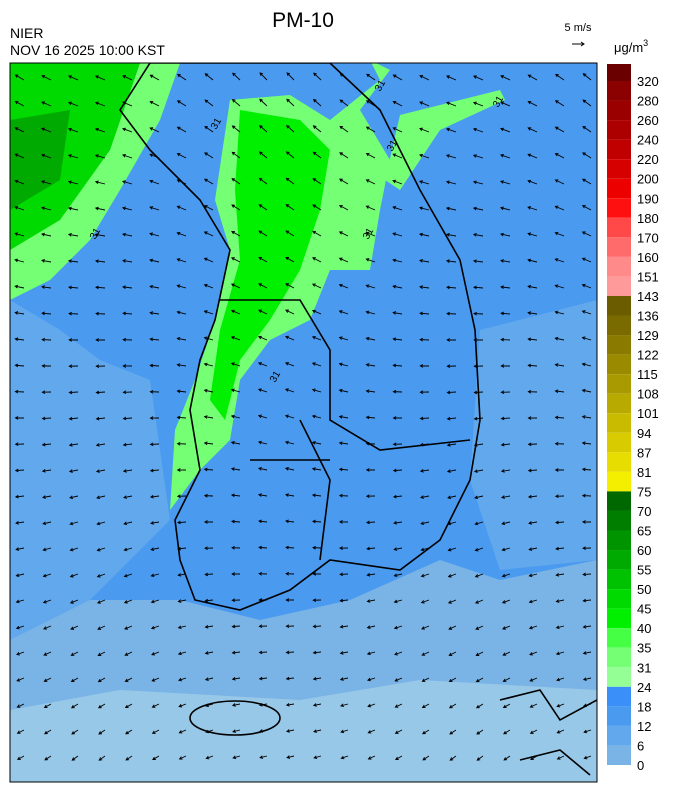  I want to click on field-green-core, so click(270, 265).